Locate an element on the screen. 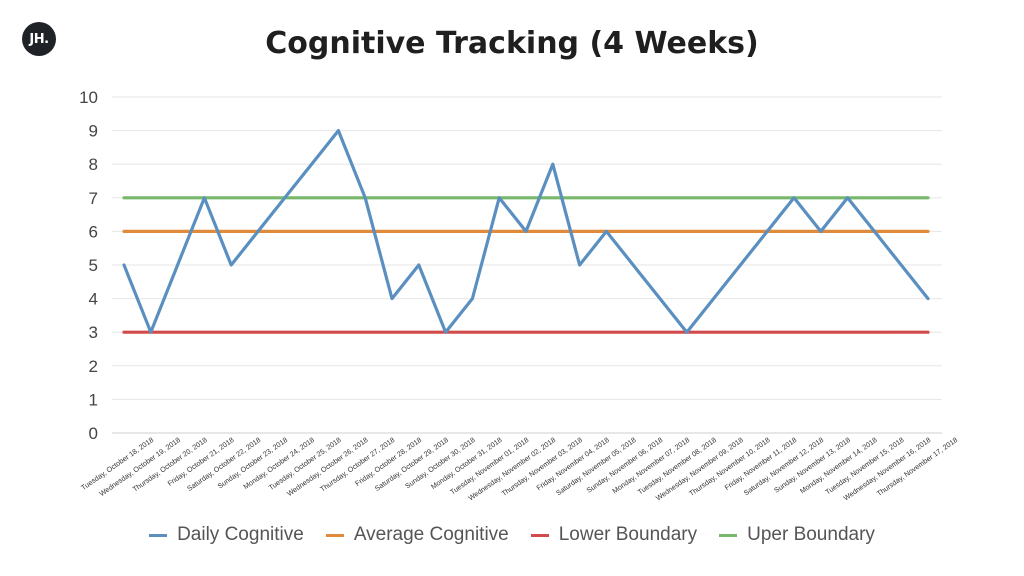  y-tick-label: 4 is located at coordinates (93, 299).